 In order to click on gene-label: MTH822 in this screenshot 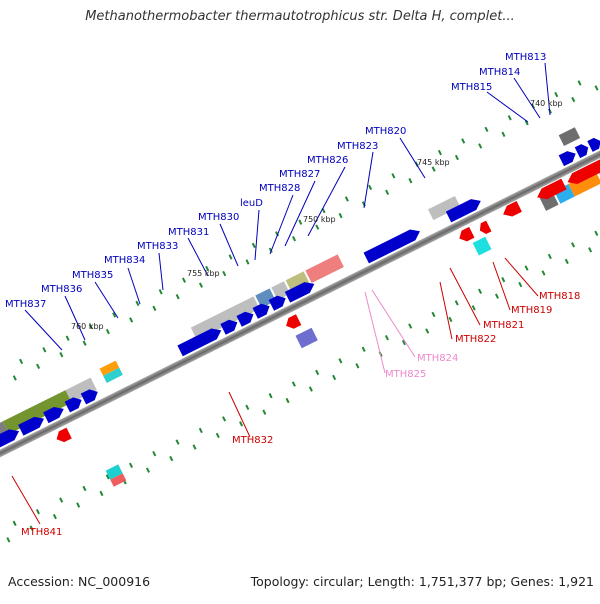, I will do `click(475, 339)`.